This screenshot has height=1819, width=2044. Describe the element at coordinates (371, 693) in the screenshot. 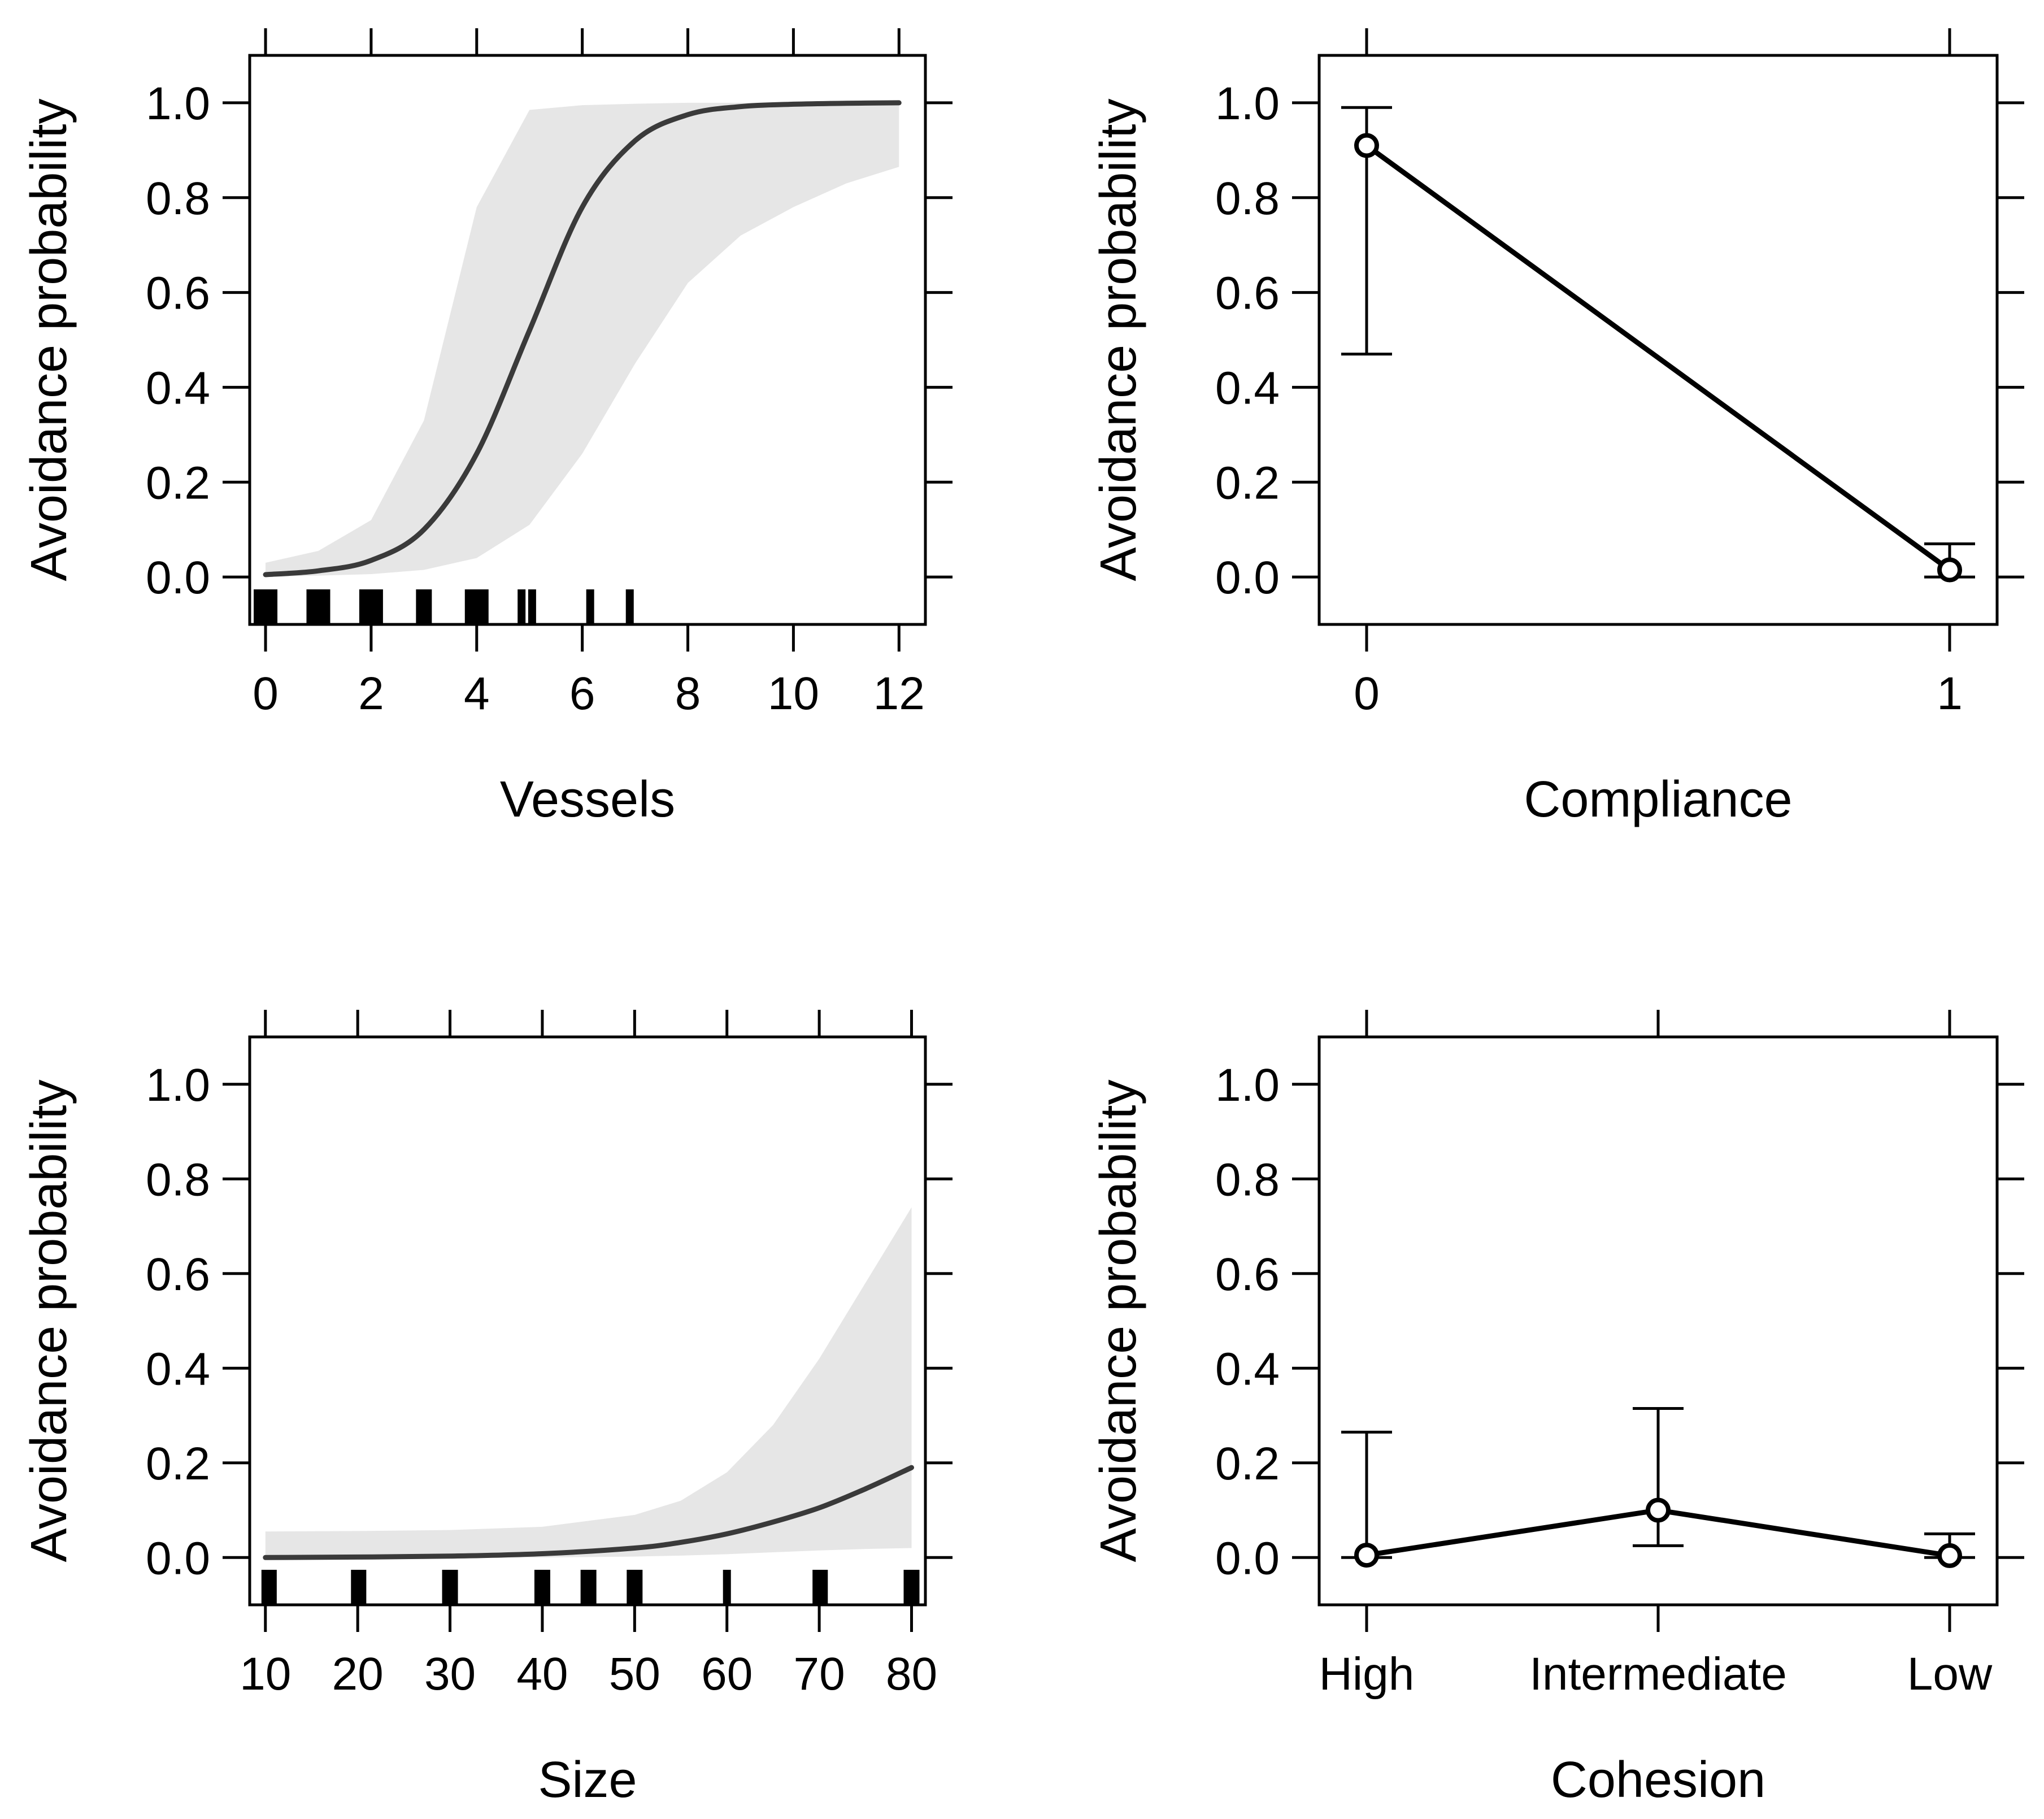

I see `x-tick-label: 2` at that location.